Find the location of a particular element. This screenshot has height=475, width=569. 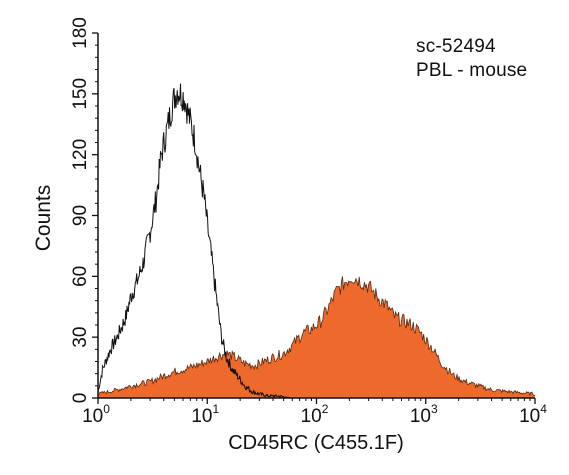

x-tick-label: 10² is located at coordinates (315, 414).